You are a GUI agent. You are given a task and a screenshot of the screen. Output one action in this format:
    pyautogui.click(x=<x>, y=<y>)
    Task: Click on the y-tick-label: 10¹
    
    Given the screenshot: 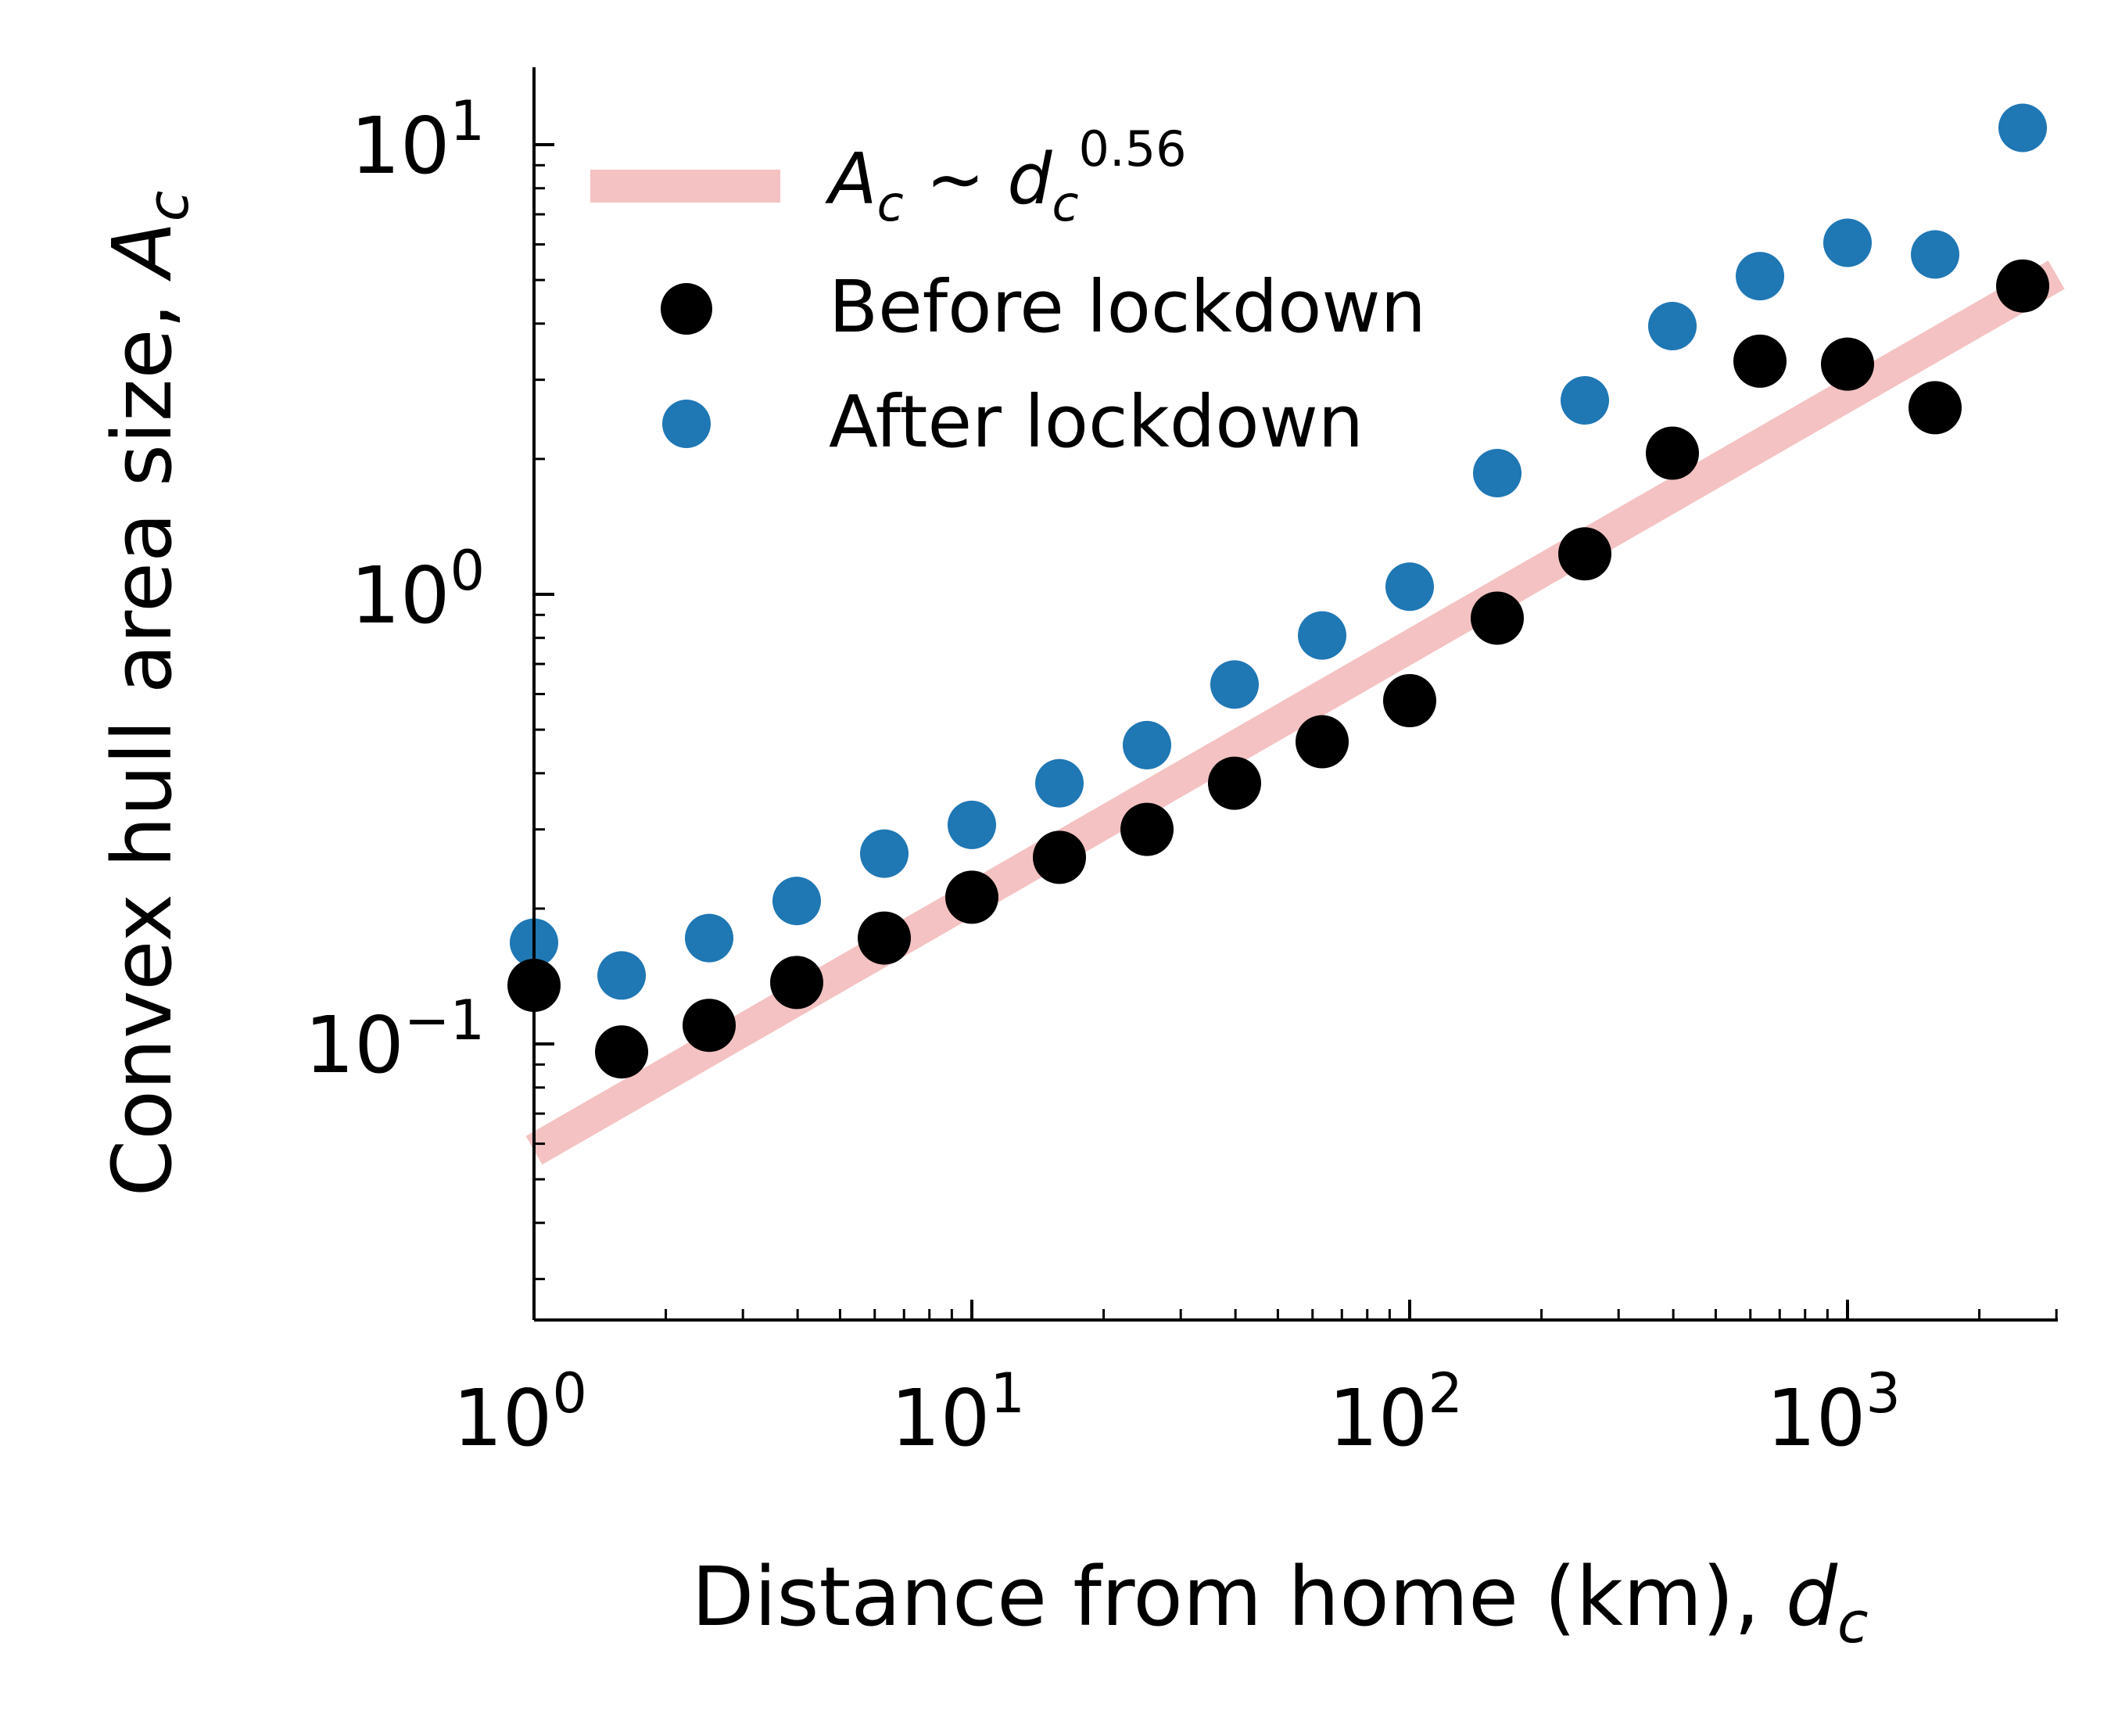 What is the action you would take?
    pyautogui.click(x=417, y=140)
    